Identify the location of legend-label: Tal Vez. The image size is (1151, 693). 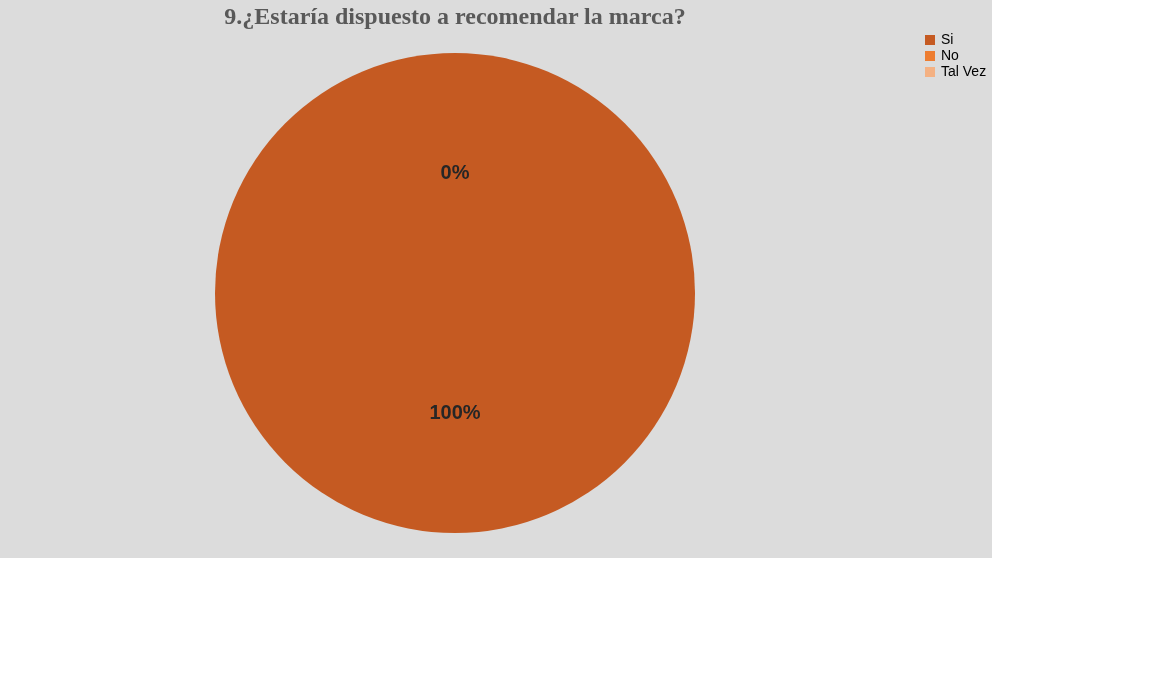
(964, 71).